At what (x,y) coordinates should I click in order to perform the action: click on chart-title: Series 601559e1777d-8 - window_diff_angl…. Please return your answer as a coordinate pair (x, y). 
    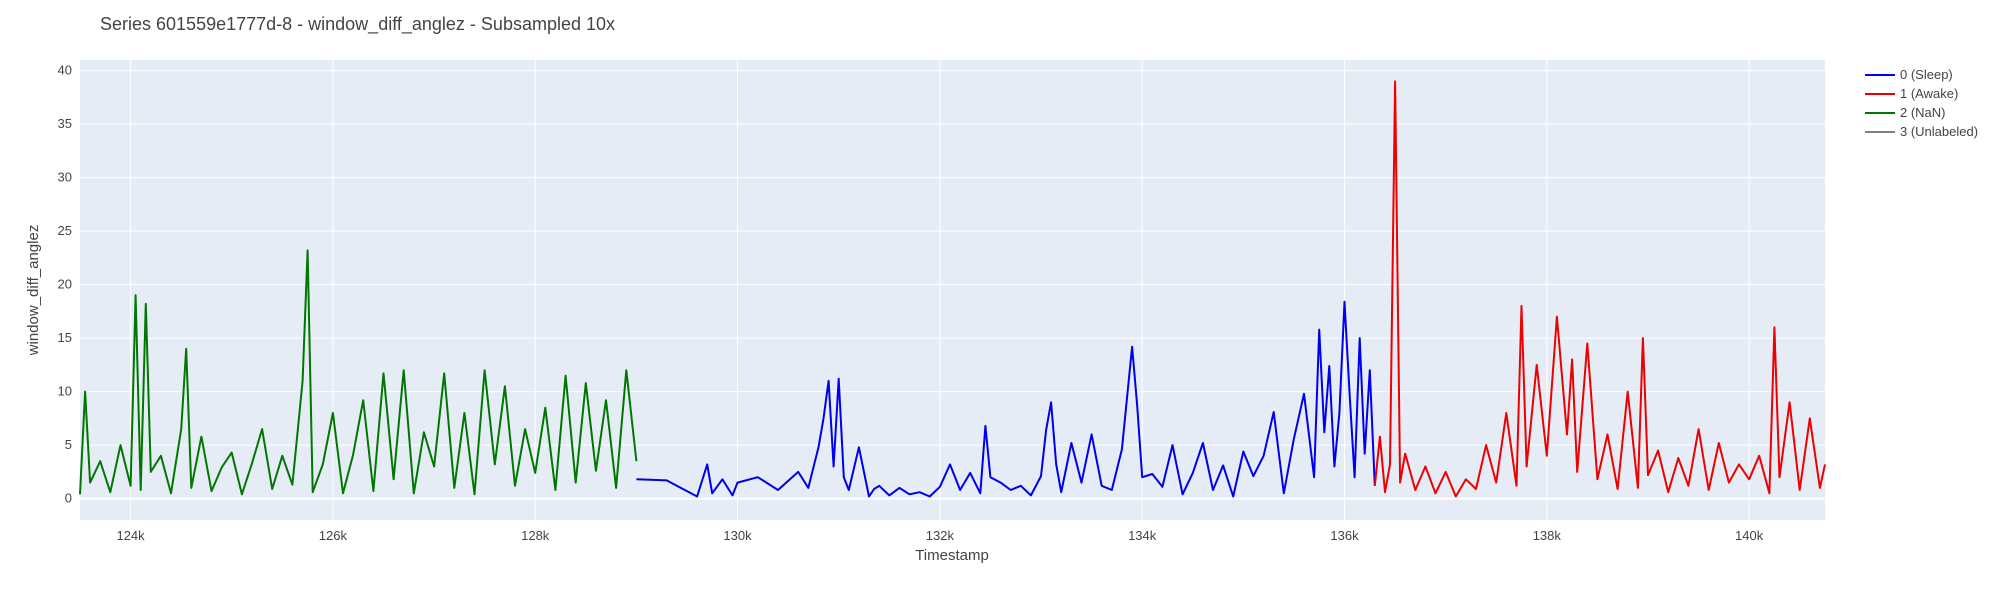
    Looking at the image, I should click on (357, 24).